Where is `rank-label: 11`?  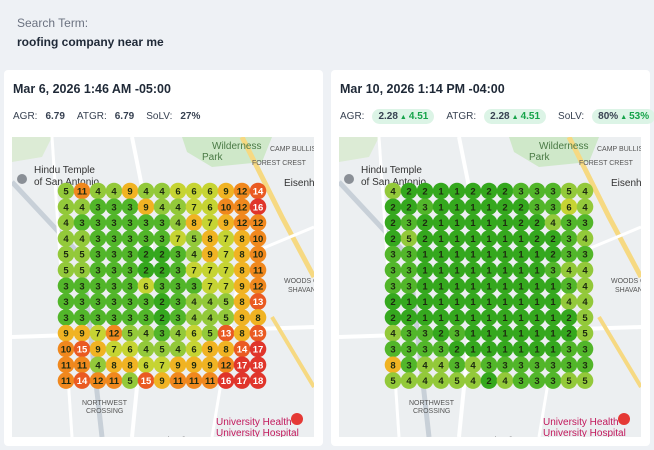 rank-label: 11 is located at coordinates (82, 192).